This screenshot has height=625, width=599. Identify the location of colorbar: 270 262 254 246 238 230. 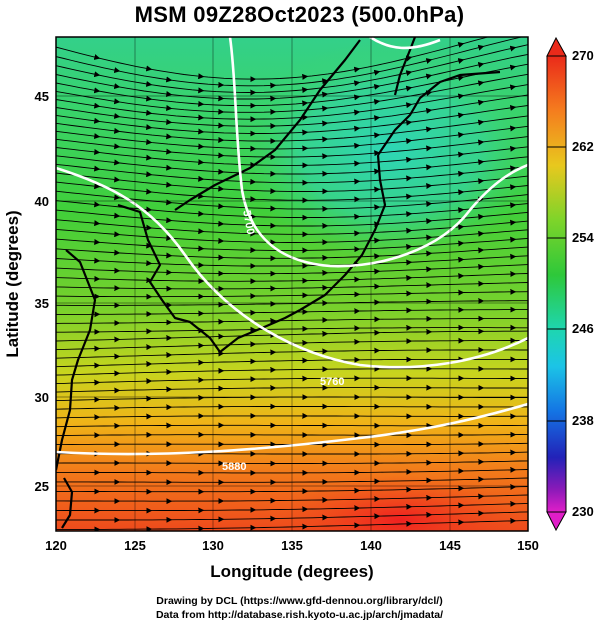
(570, 284).